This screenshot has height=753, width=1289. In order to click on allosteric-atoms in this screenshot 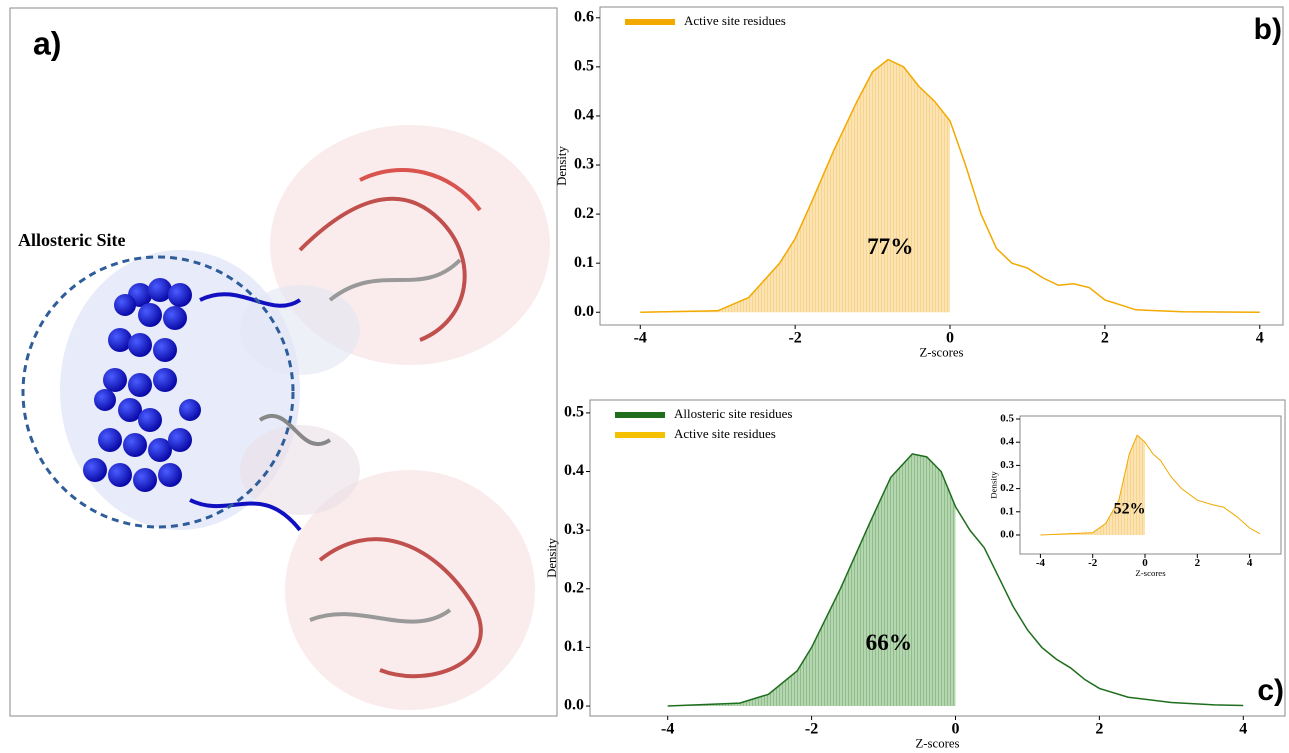, I will do `click(142, 385)`.